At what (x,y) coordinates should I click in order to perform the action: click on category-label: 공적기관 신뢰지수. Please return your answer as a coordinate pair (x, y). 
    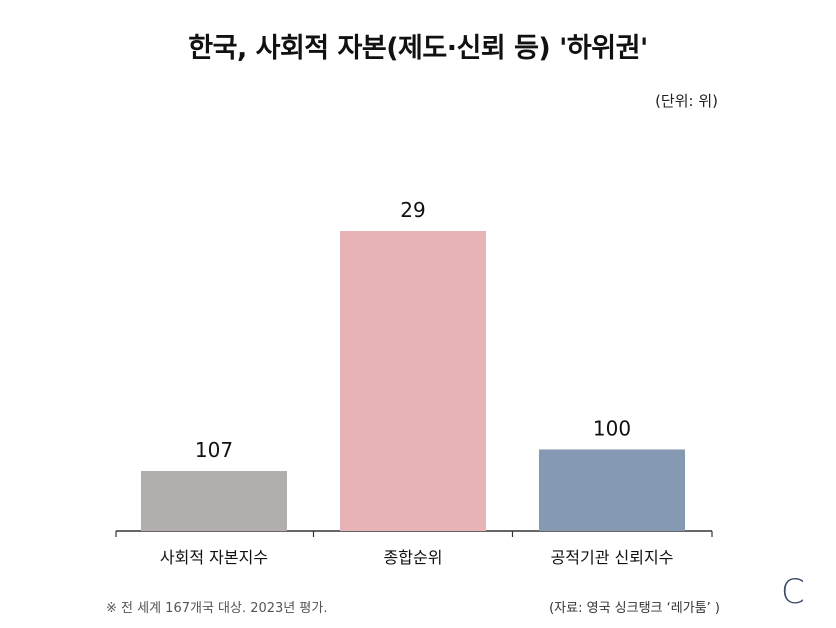
    Looking at the image, I should click on (612, 557).